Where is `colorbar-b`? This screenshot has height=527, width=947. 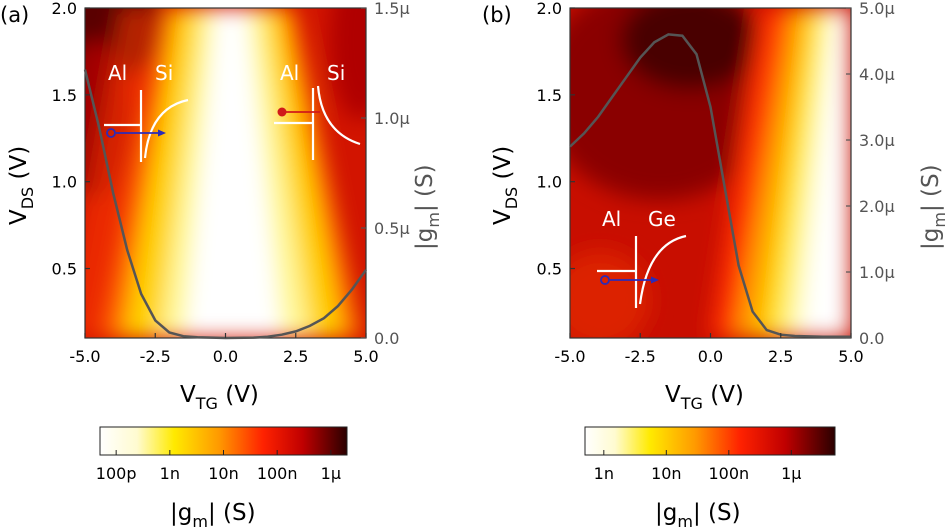 colorbar-b is located at coordinates (710, 441).